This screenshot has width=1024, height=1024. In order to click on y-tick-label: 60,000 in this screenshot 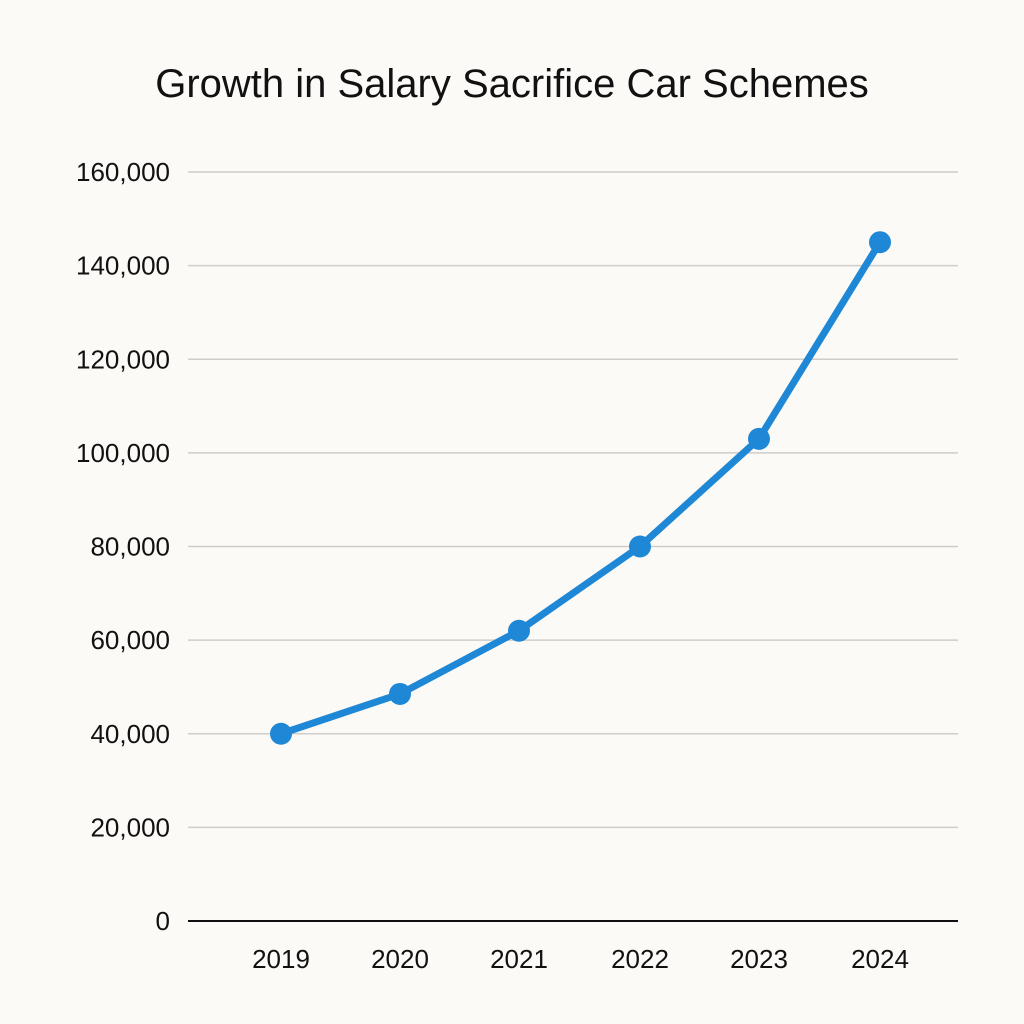, I will do `click(130, 640)`.